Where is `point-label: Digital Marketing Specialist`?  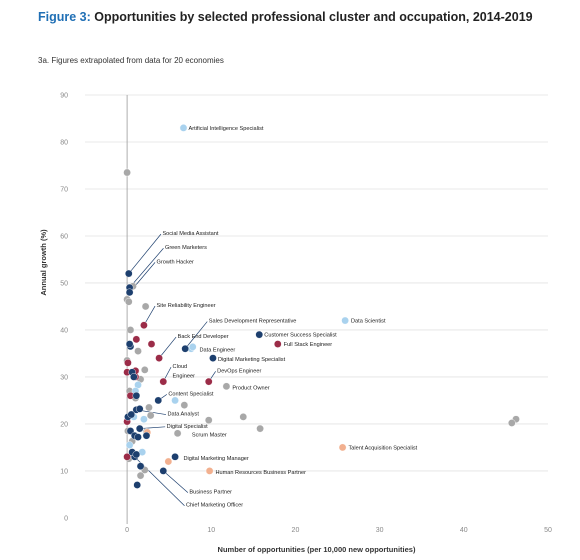
point-label: Digital Marketing Specialist is located at coordinates (252, 360).